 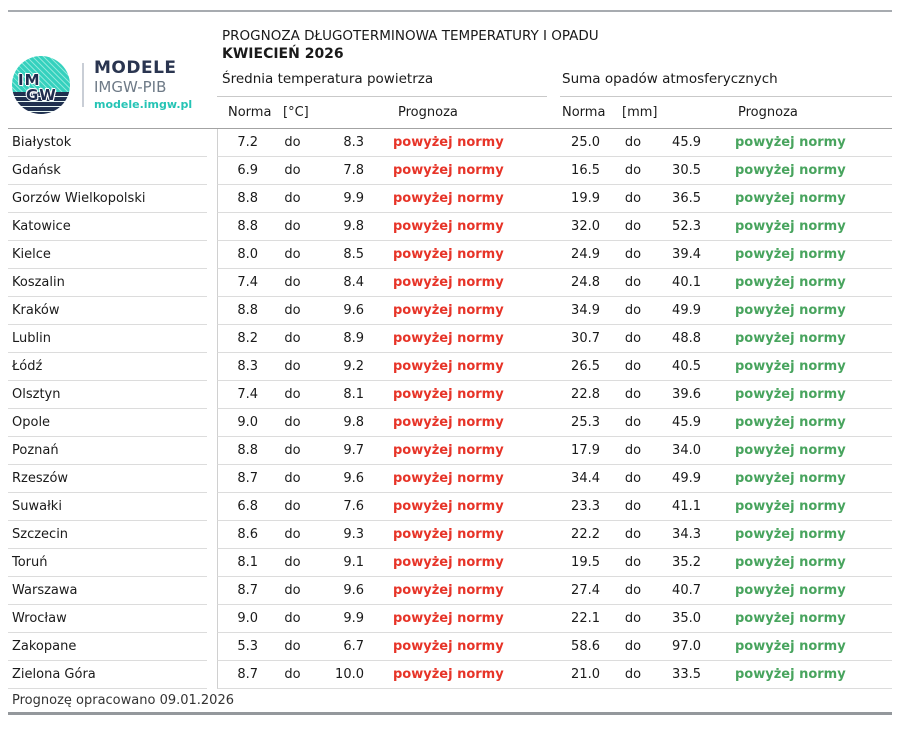 What do you see at coordinates (582, 171) in the screenshot?
I see `precip-norm-low: 16.5` at bounding box center [582, 171].